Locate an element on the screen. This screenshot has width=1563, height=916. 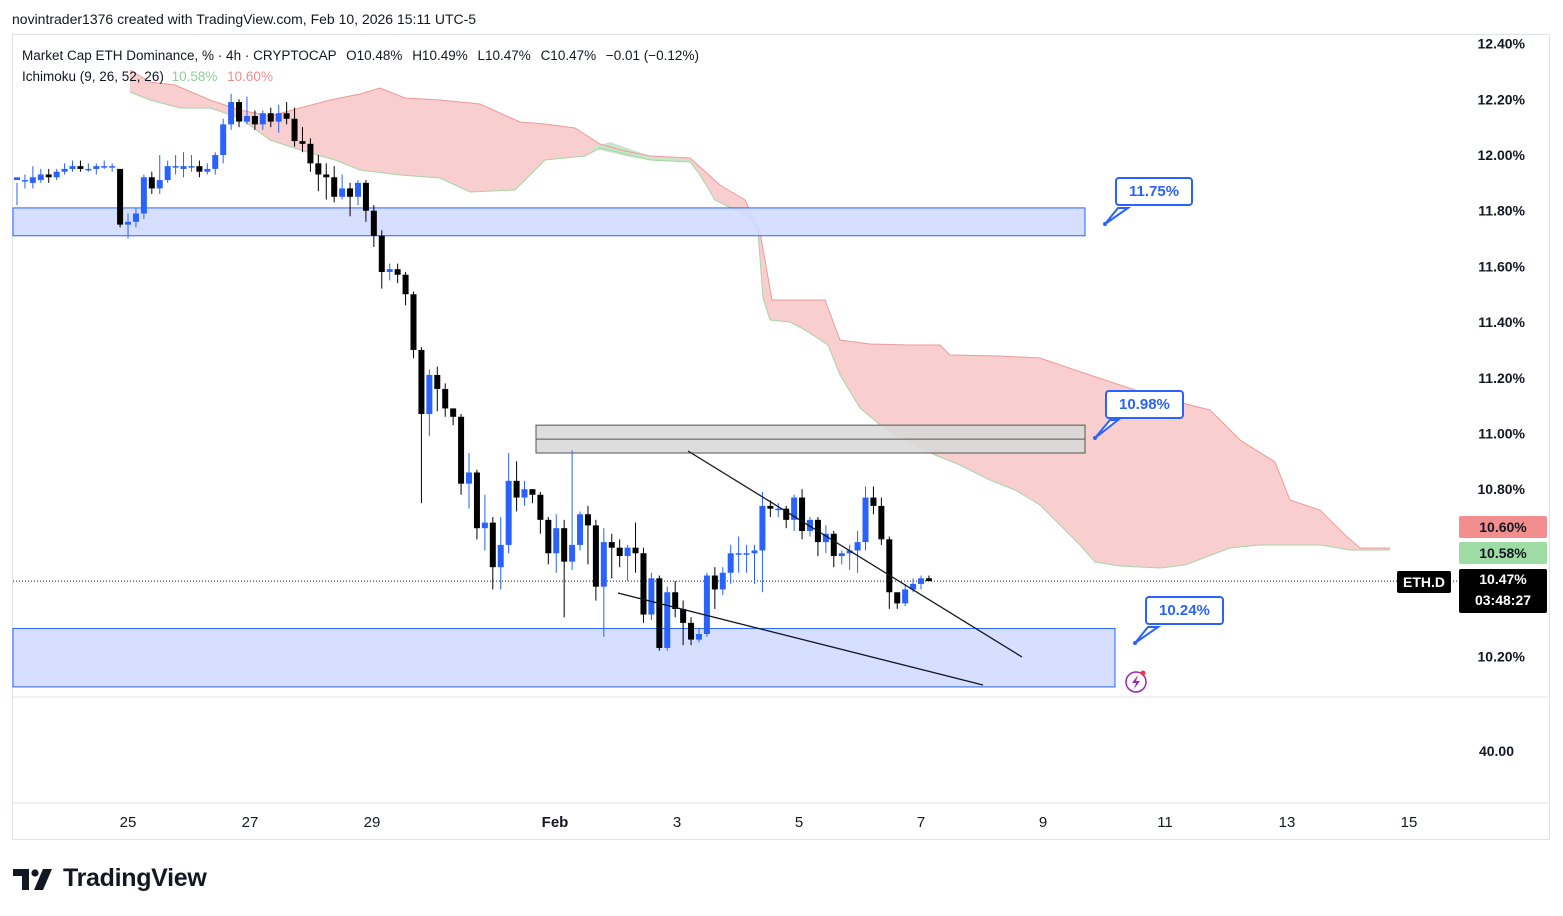
legend-indicator-row: Ichimoku (9, 26, 52, 26) 10.58% 10.60% is located at coordinates (360, 76).